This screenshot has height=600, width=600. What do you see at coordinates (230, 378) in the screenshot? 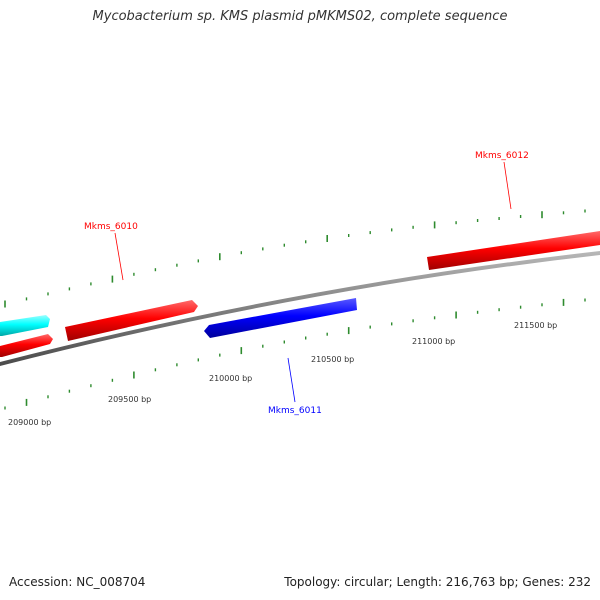
I see `tick-label: 210000 bp` at bounding box center [230, 378].